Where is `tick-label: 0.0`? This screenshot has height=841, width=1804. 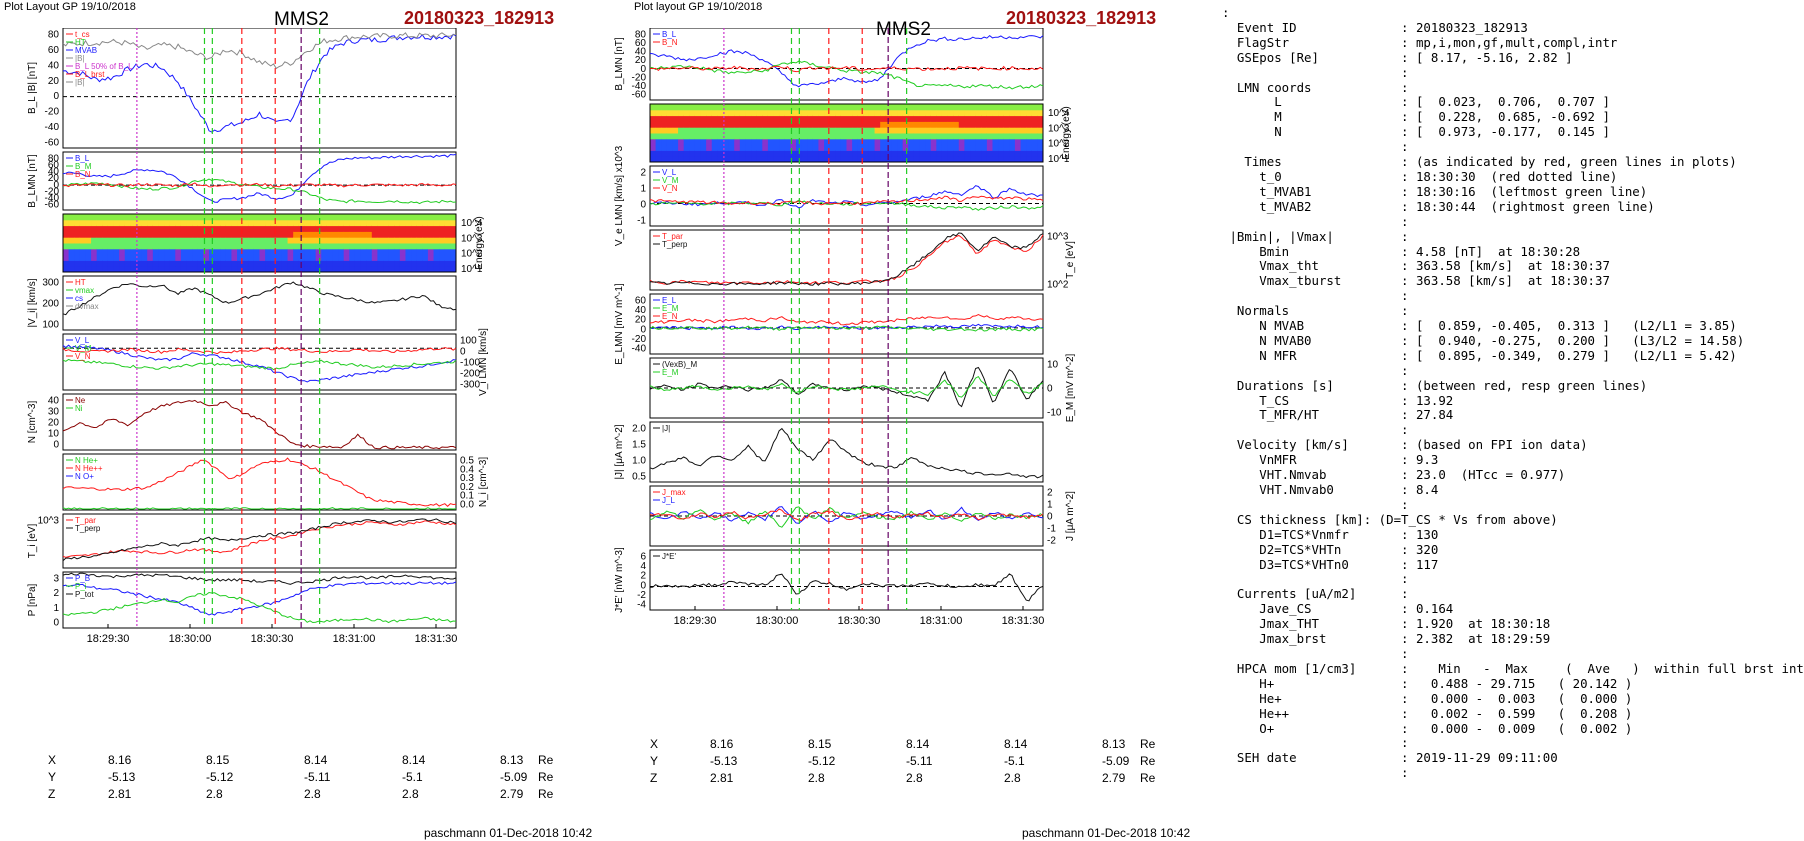 tick-label: 0.0 is located at coordinates (467, 505).